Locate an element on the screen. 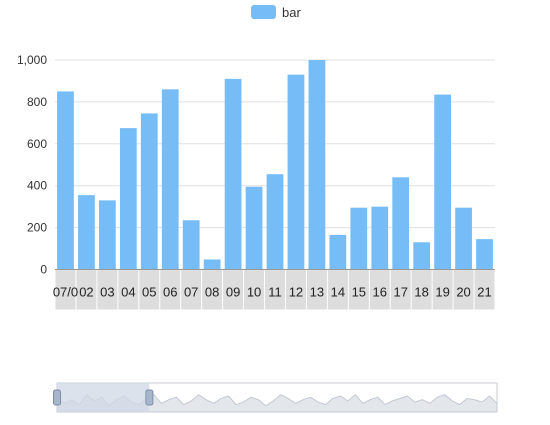 The width and height of the screenshot is (550, 425). x-tick-label: 06 is located at coordinates (170, 292).